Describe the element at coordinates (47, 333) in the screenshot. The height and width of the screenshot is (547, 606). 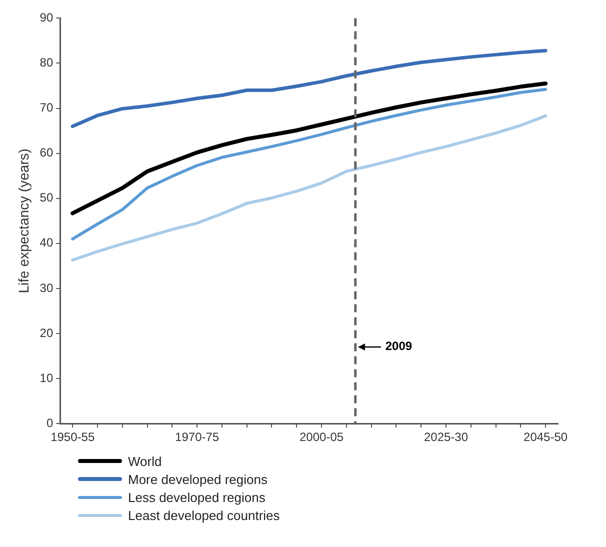
I see `y-tick-label: 20` at that location.